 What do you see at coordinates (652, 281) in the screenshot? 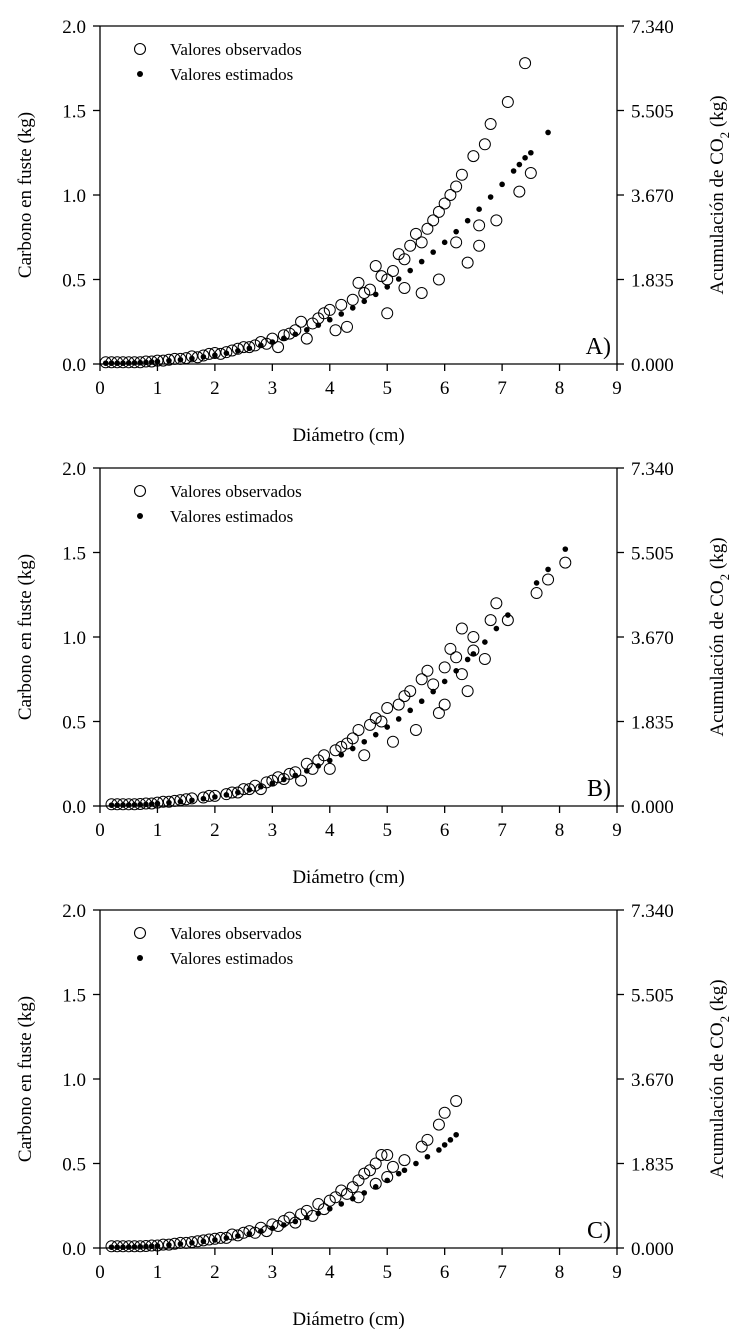
I see `y2-tick-label: 1.835` at bounding box center [652, 281].